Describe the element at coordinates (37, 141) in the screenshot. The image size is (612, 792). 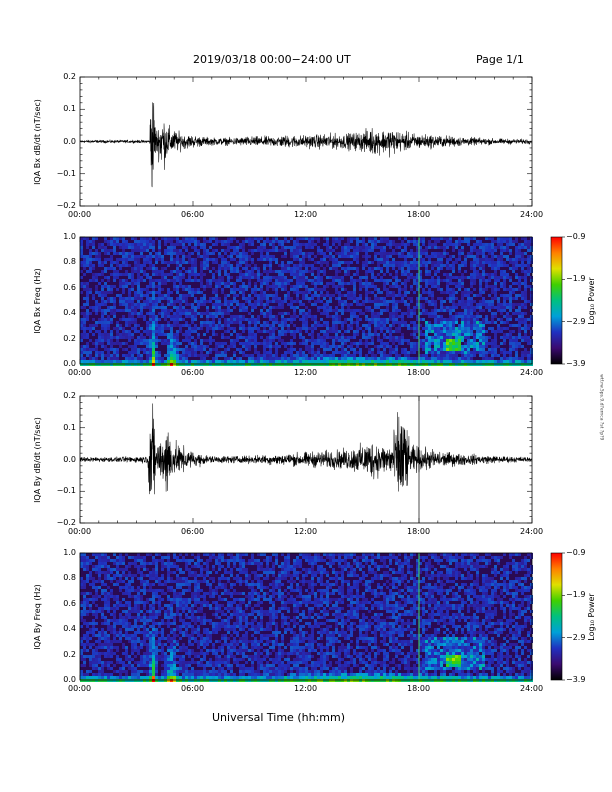
I see `y-axis-label: IQA Bx dB/dt (nT/sec)` at that location.